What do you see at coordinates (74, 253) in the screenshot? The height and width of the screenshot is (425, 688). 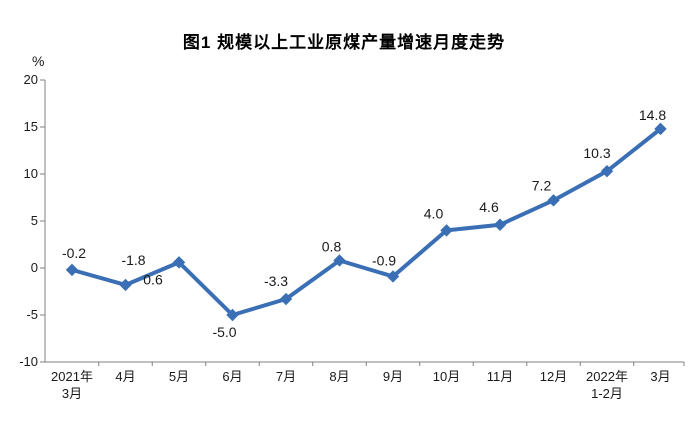 I see `data-point-label: -0.2` at bounding box center [74, 253].